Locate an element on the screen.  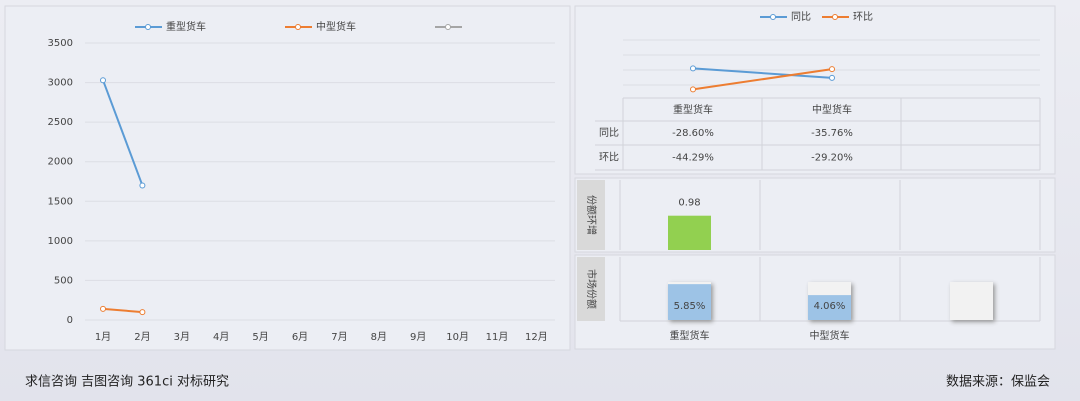
table-header: 中型货车 is located at coordinates (832, 109).